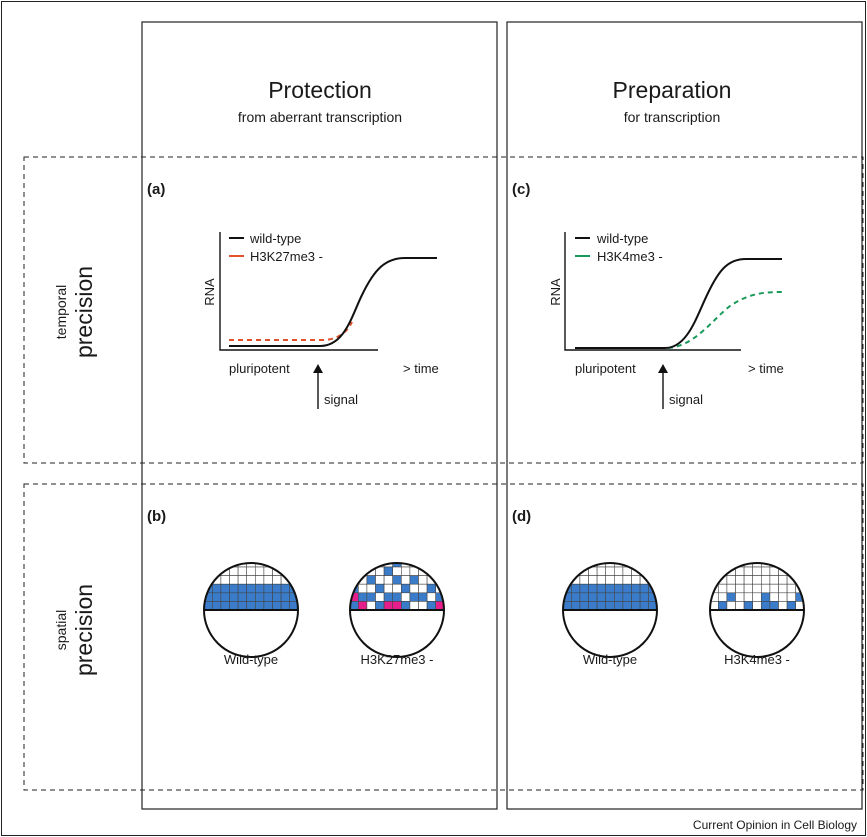 This screenshot has width=867, height=837. I want to click on legend-label: H3K27me3 -, so click(286, 256).